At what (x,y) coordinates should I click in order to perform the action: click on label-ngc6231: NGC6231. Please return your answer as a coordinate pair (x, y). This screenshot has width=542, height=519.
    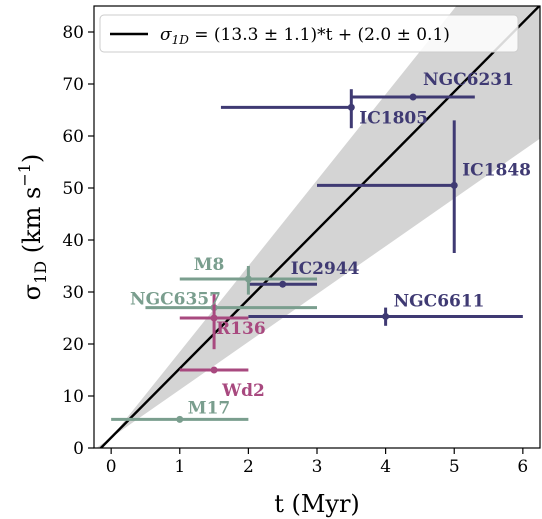
    Looking at the image, I should click on (468, 80).